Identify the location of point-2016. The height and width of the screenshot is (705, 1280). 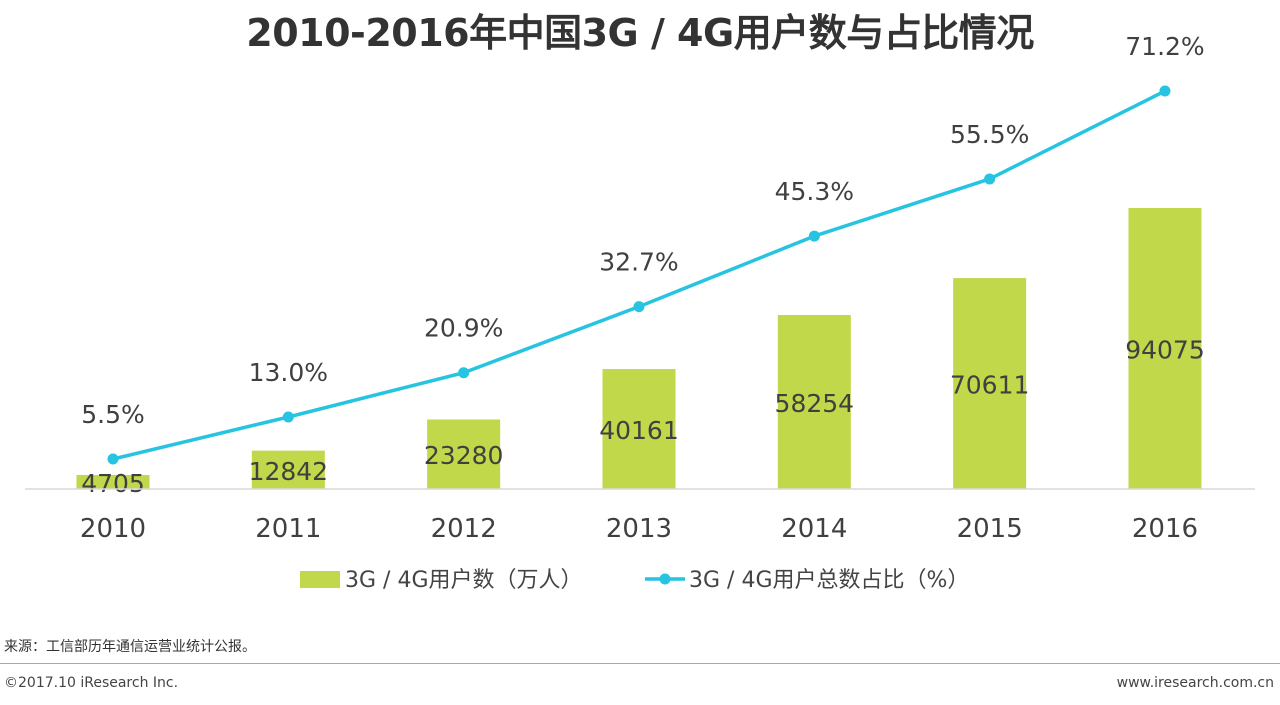
(1165, 91).